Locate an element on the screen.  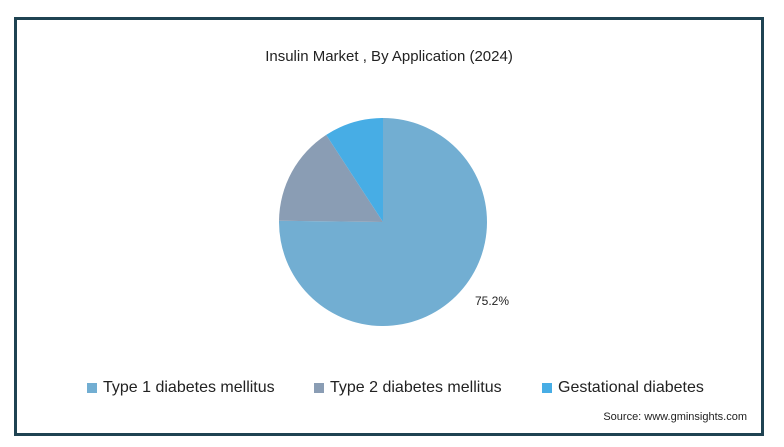
pie-slice-gestational is located at coordinates (354, 170).